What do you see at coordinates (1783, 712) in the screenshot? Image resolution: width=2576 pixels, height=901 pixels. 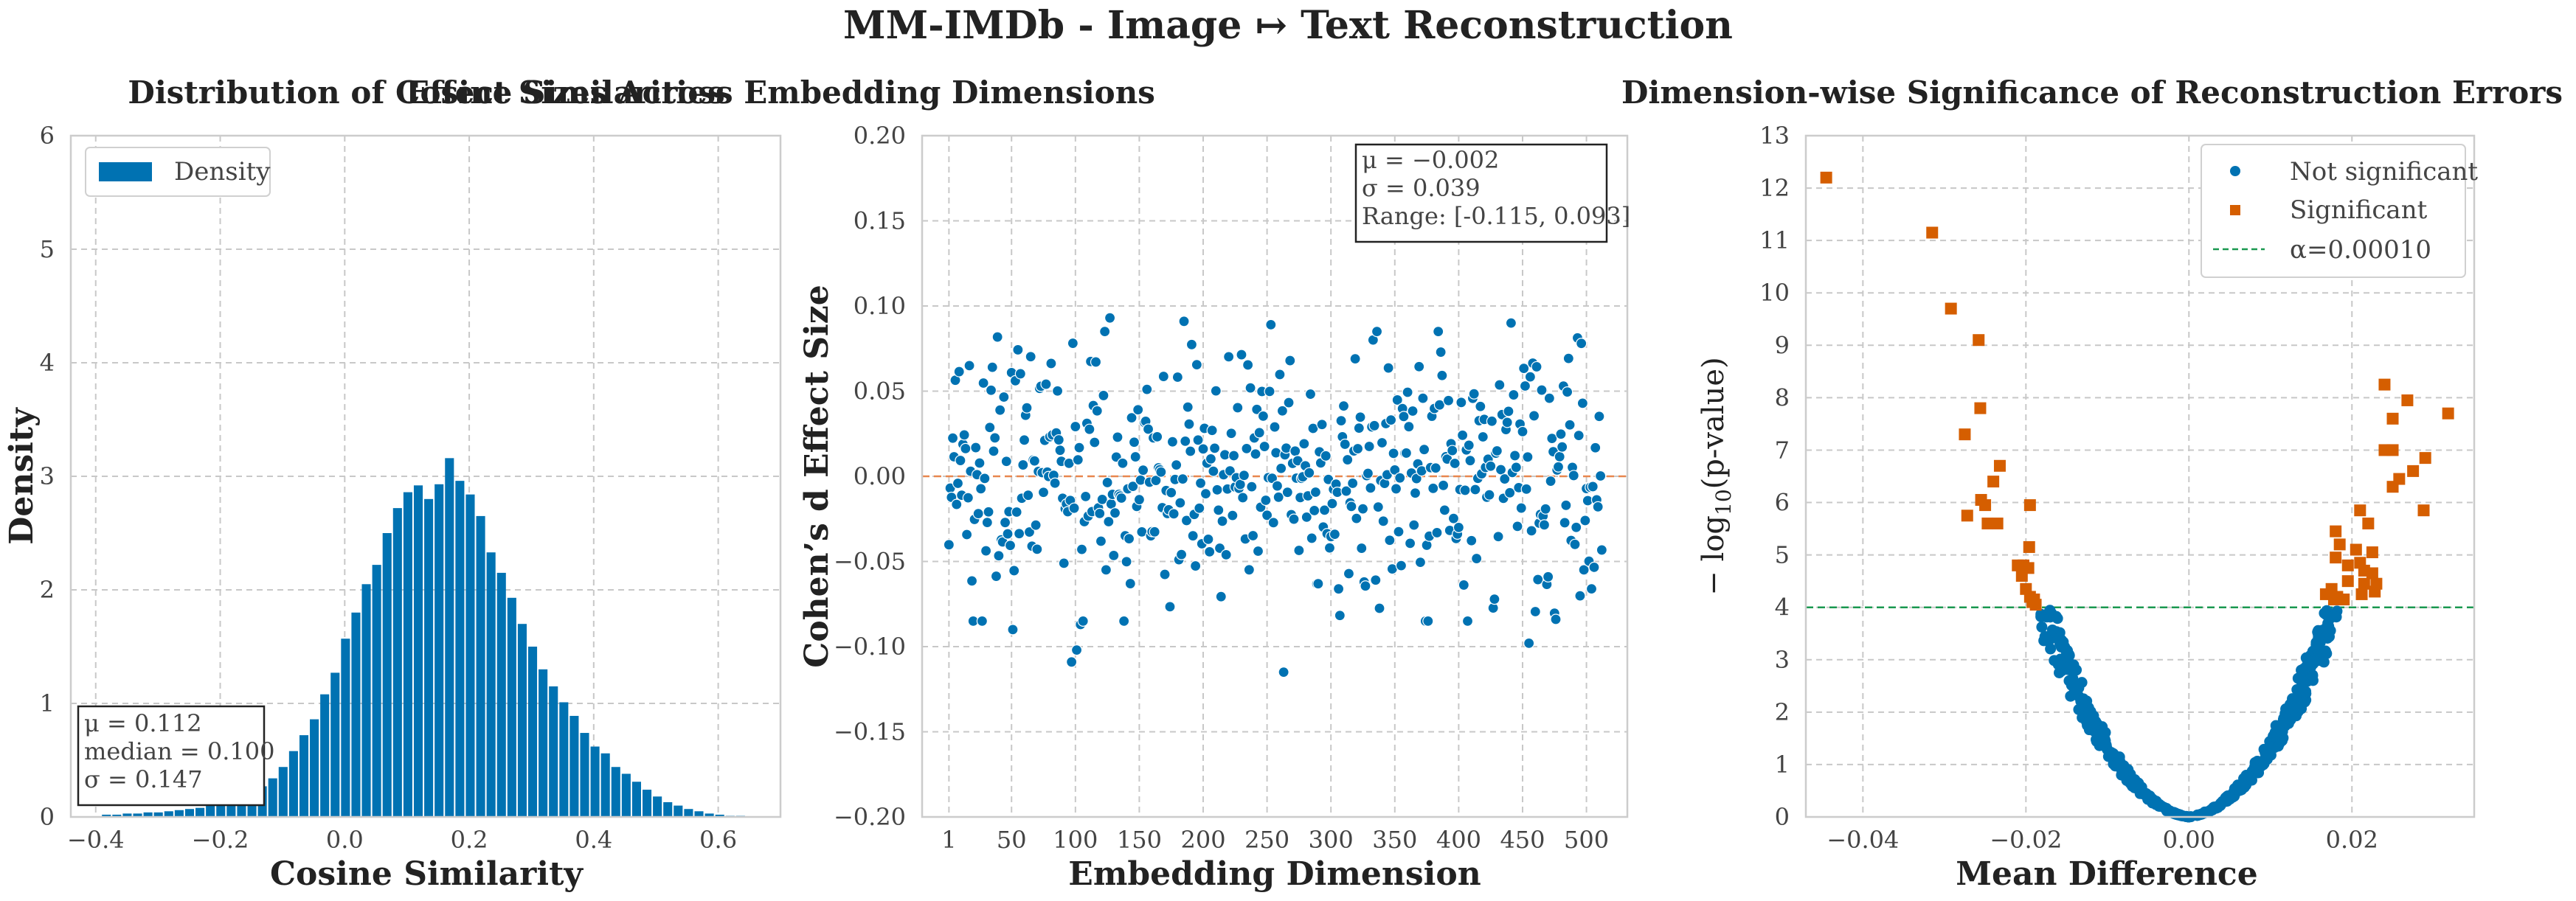 I see `y-tick-label: 2` at bounding box center [1783, 712].